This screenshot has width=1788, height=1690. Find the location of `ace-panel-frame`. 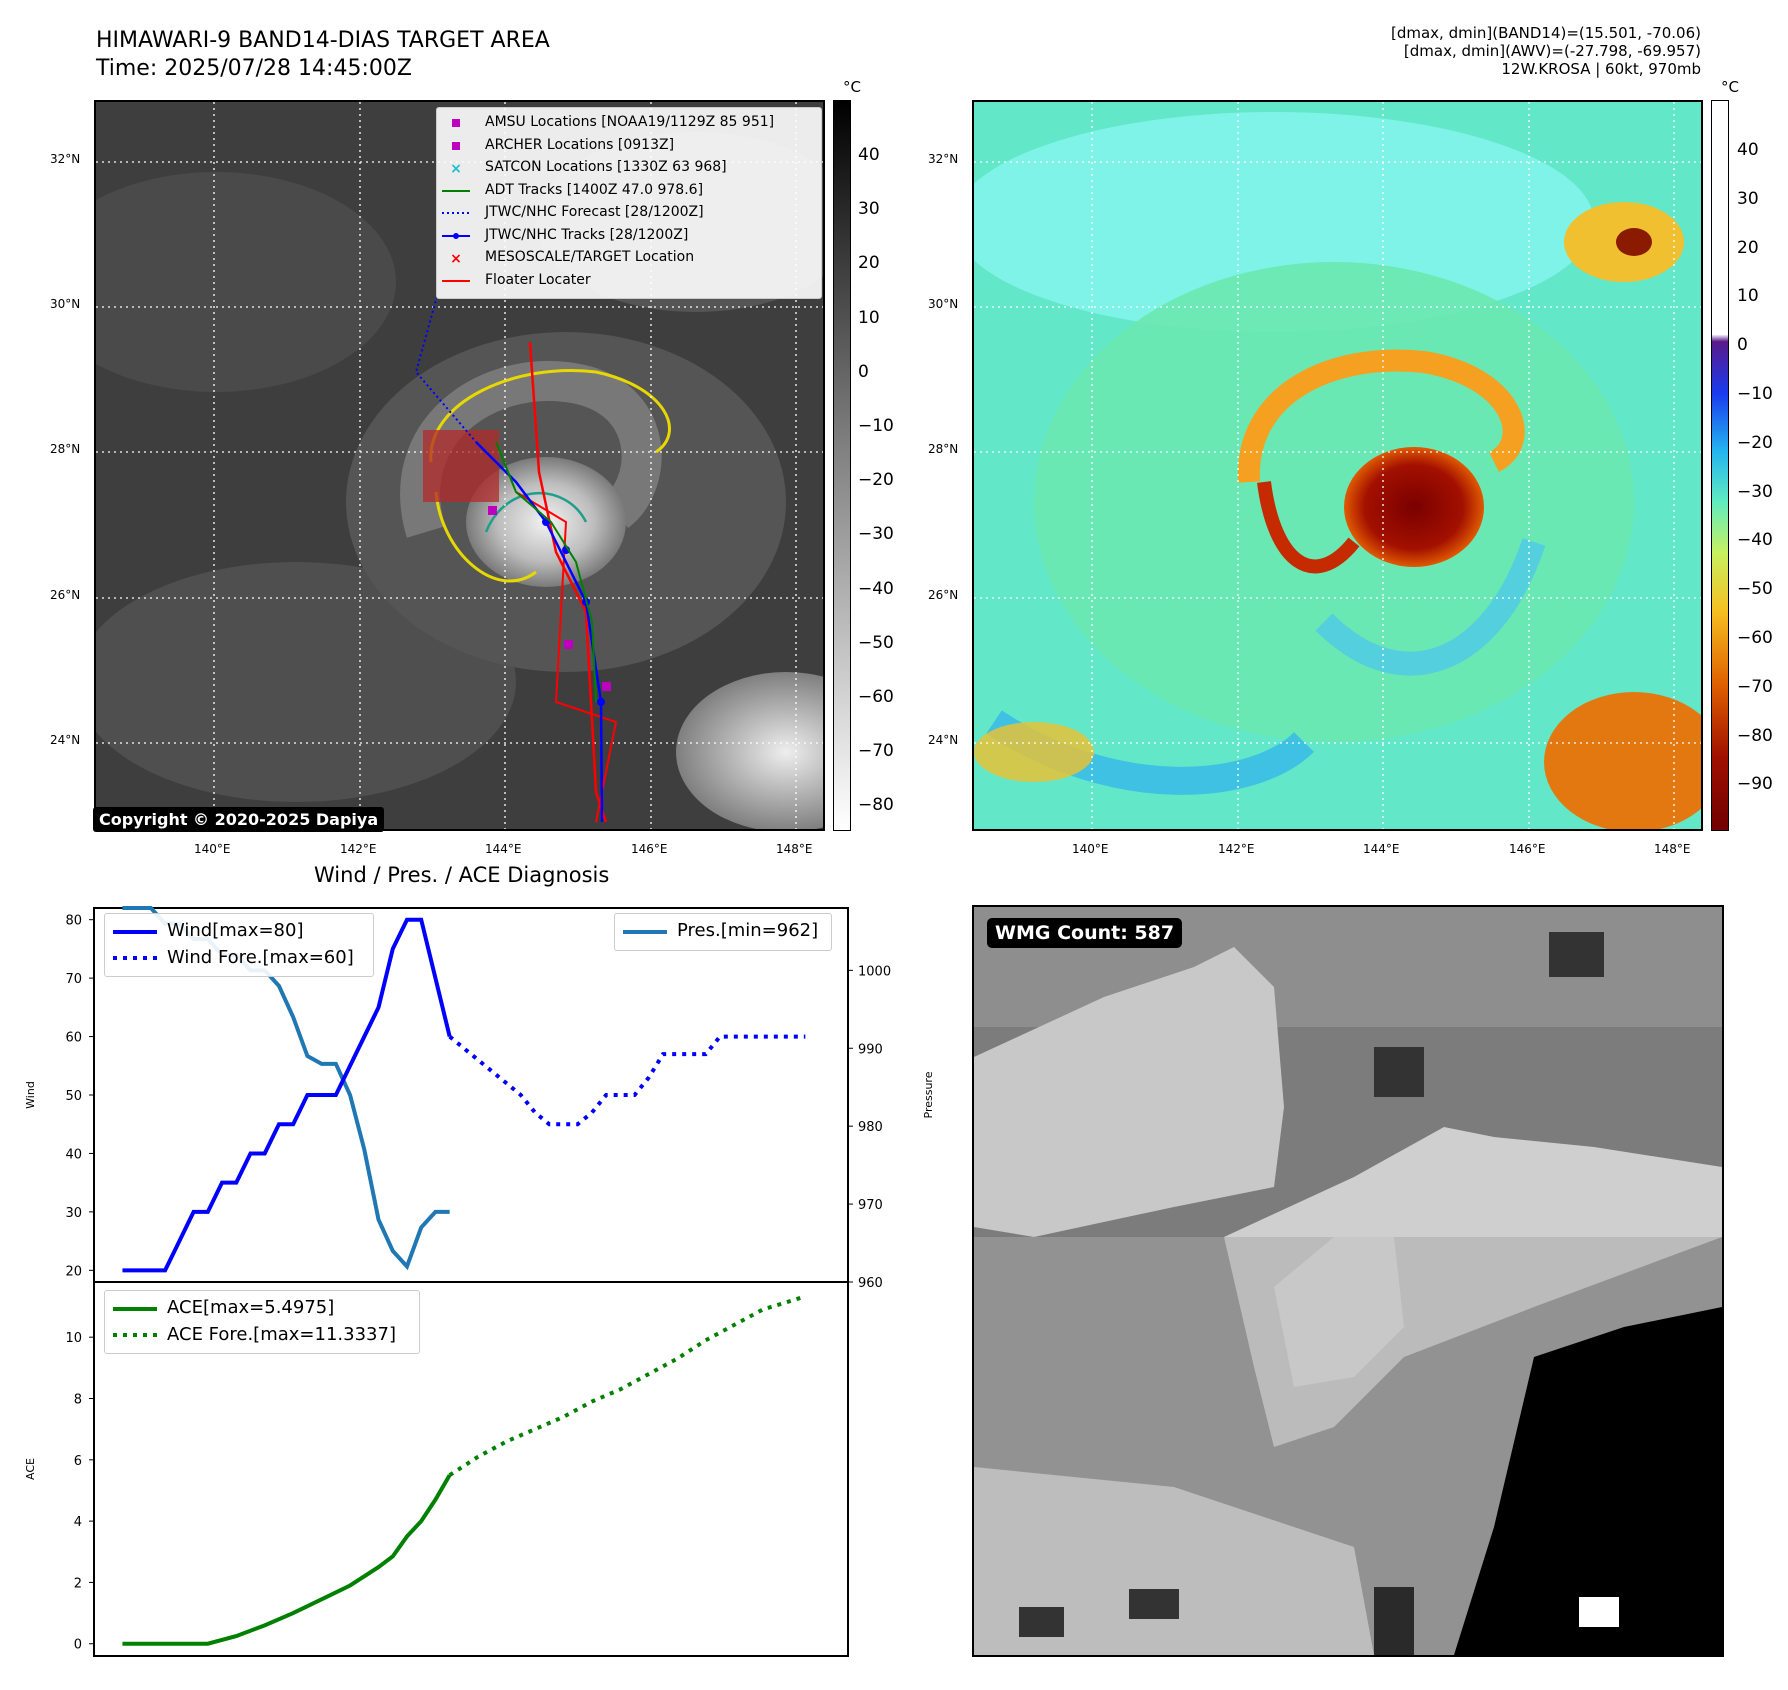

ace-panel-frame is located at coordinates (471, 1469).